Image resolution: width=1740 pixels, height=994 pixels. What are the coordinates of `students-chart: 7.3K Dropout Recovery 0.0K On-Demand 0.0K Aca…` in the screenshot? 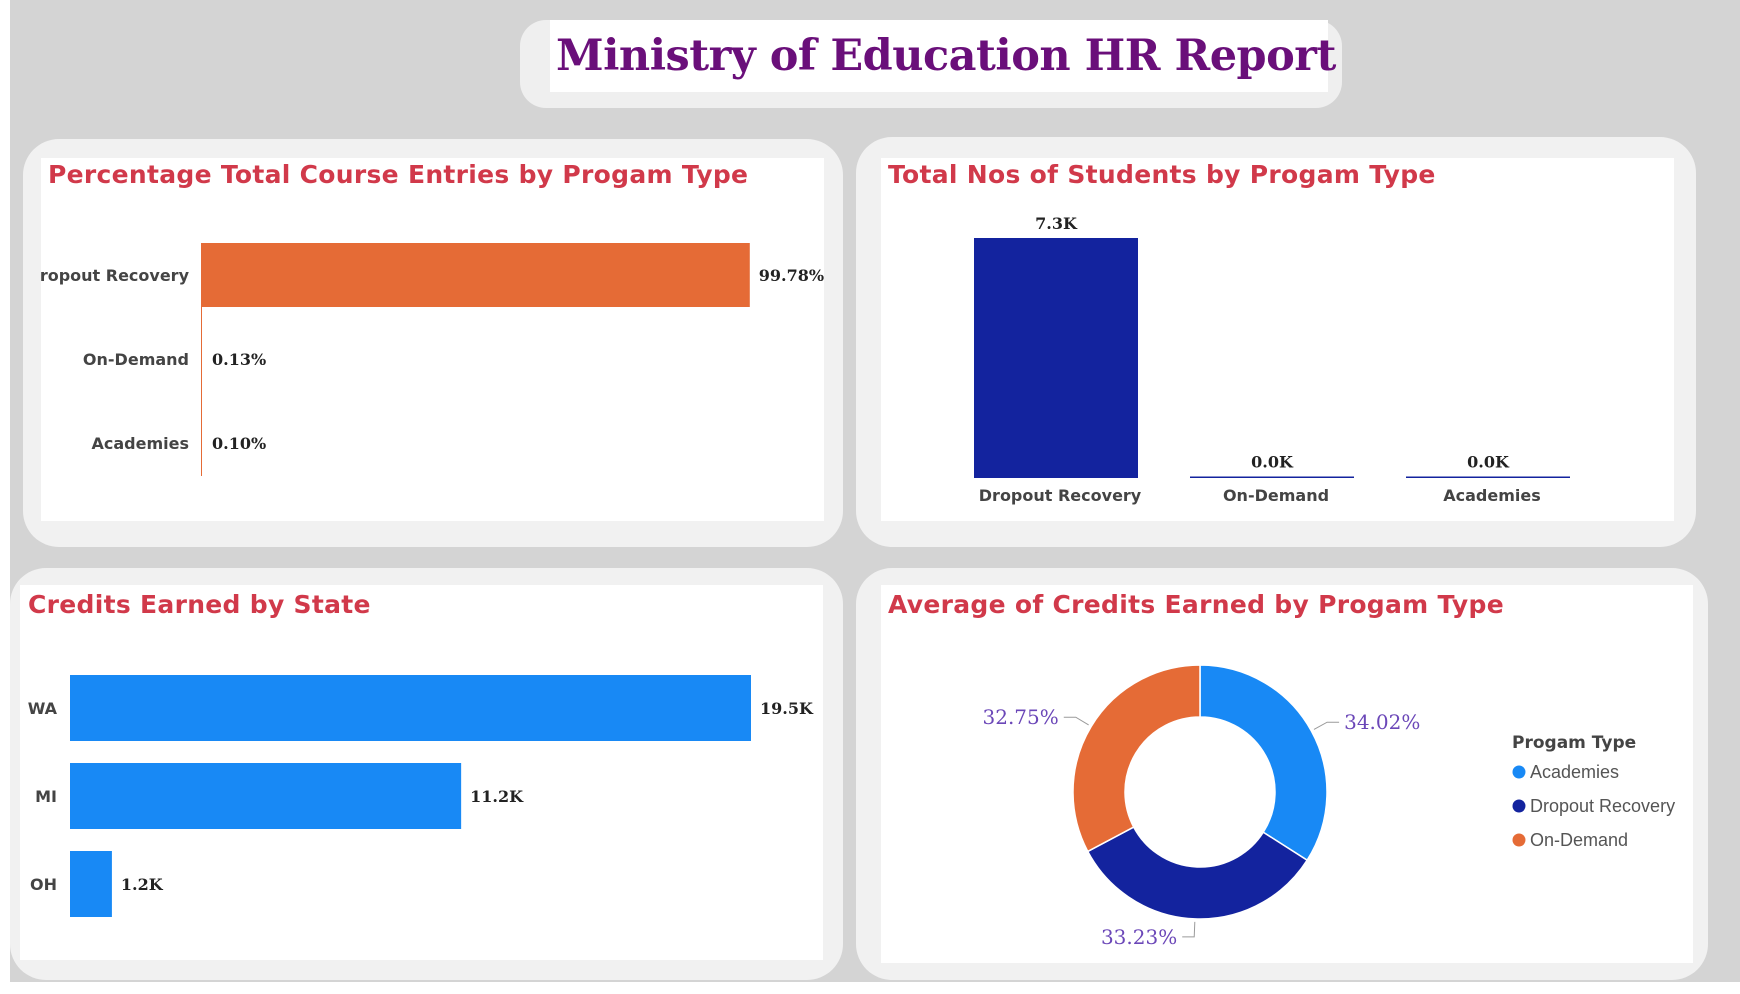 It's located at (1272, 359).